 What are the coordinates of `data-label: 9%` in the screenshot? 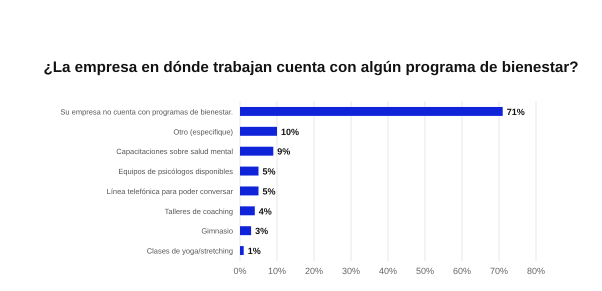 It's located at (283, 151).